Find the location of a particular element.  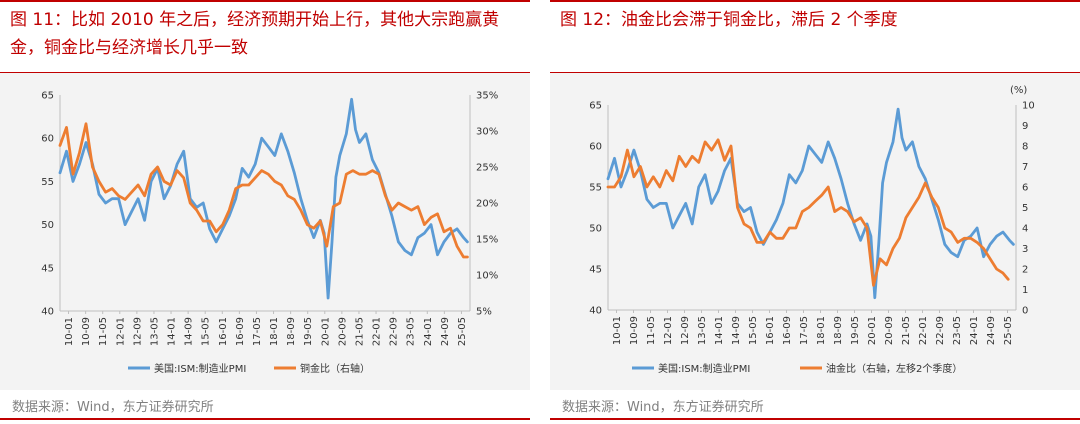

y-right-tick-label: 4 is located at coordinates (1025, 229).